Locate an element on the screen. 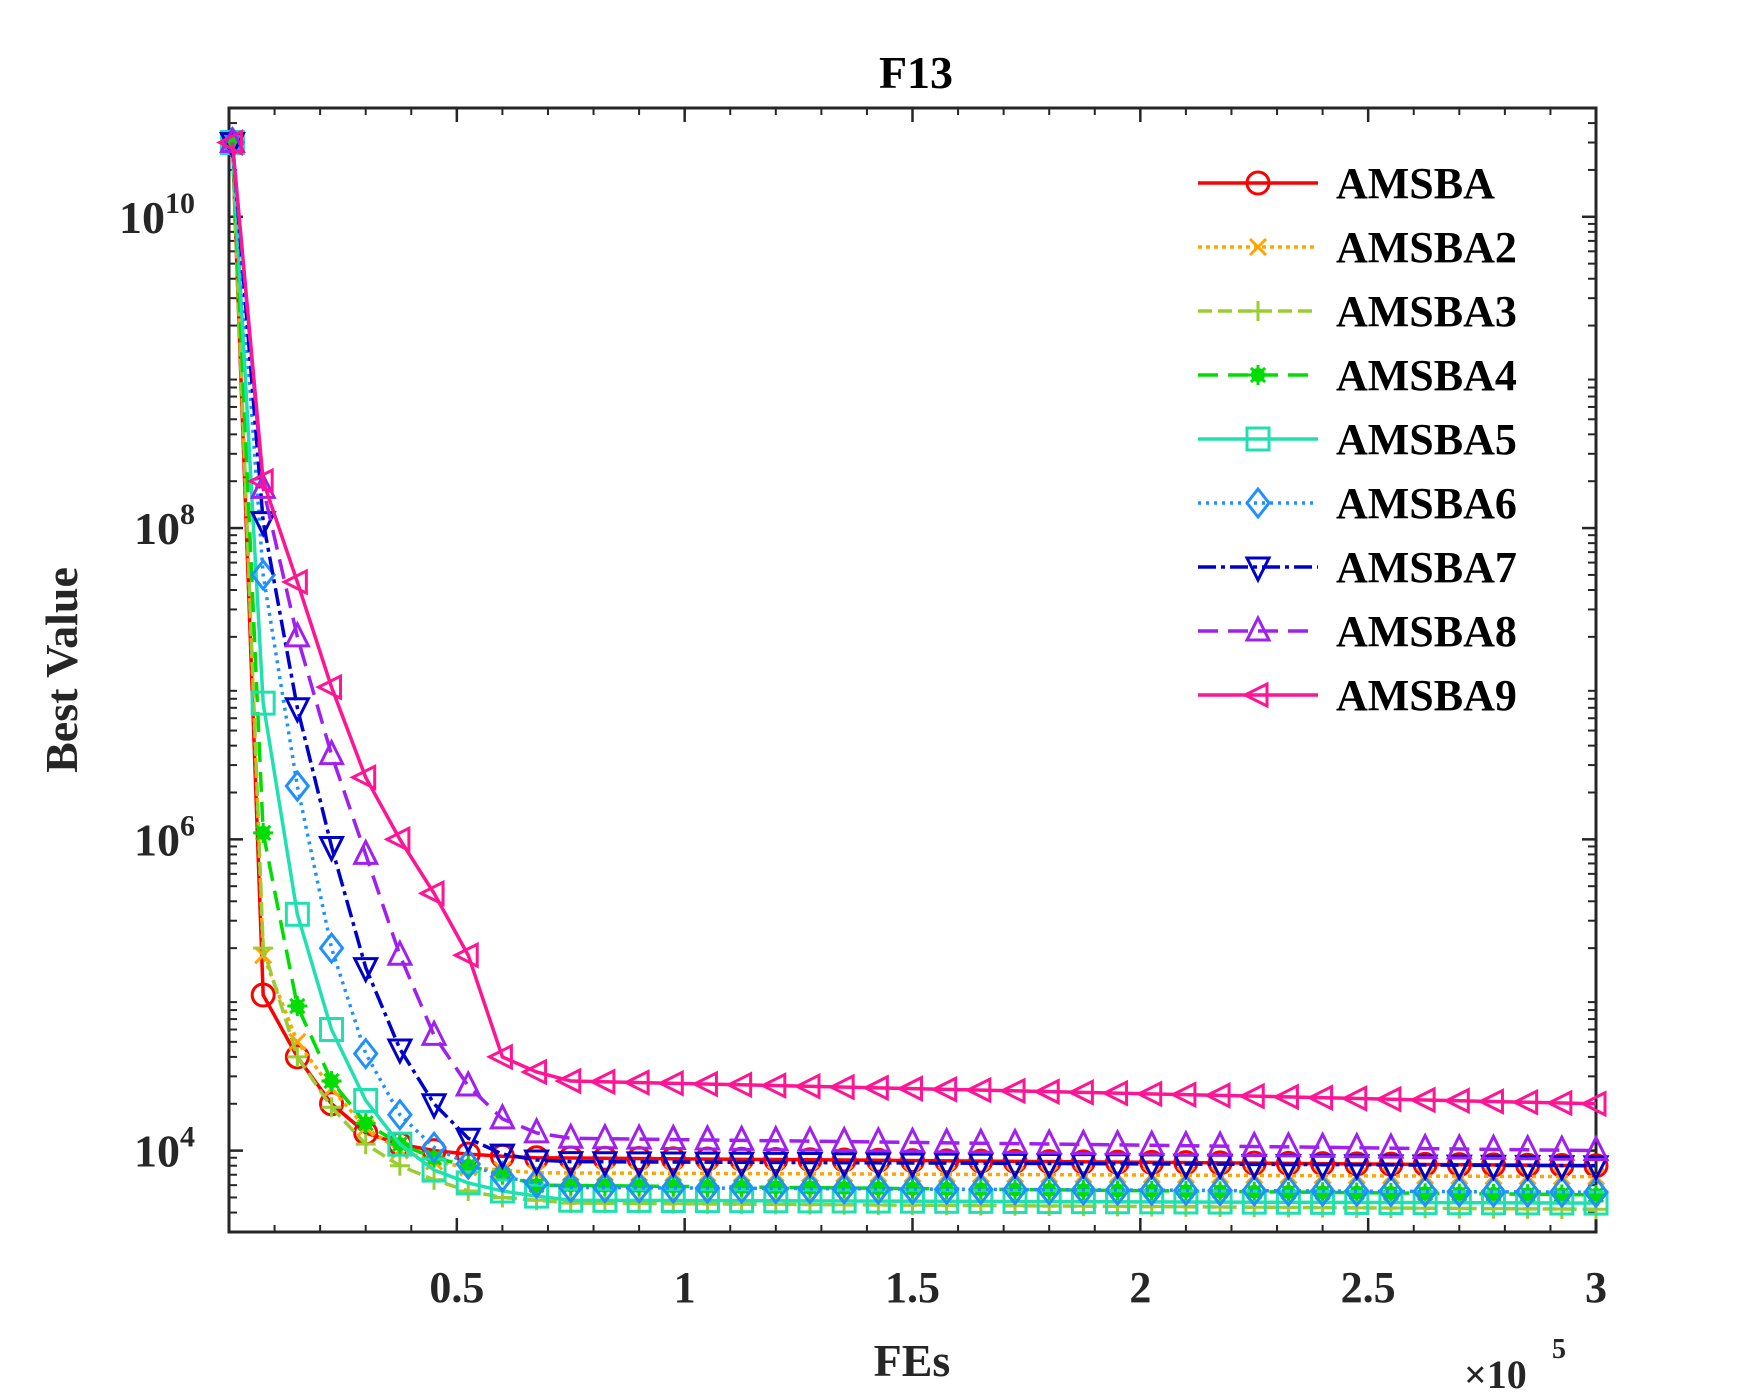 This screenshot has height=1400, width=1750. legend-label: AMSBA2 is located at coordinates (1426, 247).